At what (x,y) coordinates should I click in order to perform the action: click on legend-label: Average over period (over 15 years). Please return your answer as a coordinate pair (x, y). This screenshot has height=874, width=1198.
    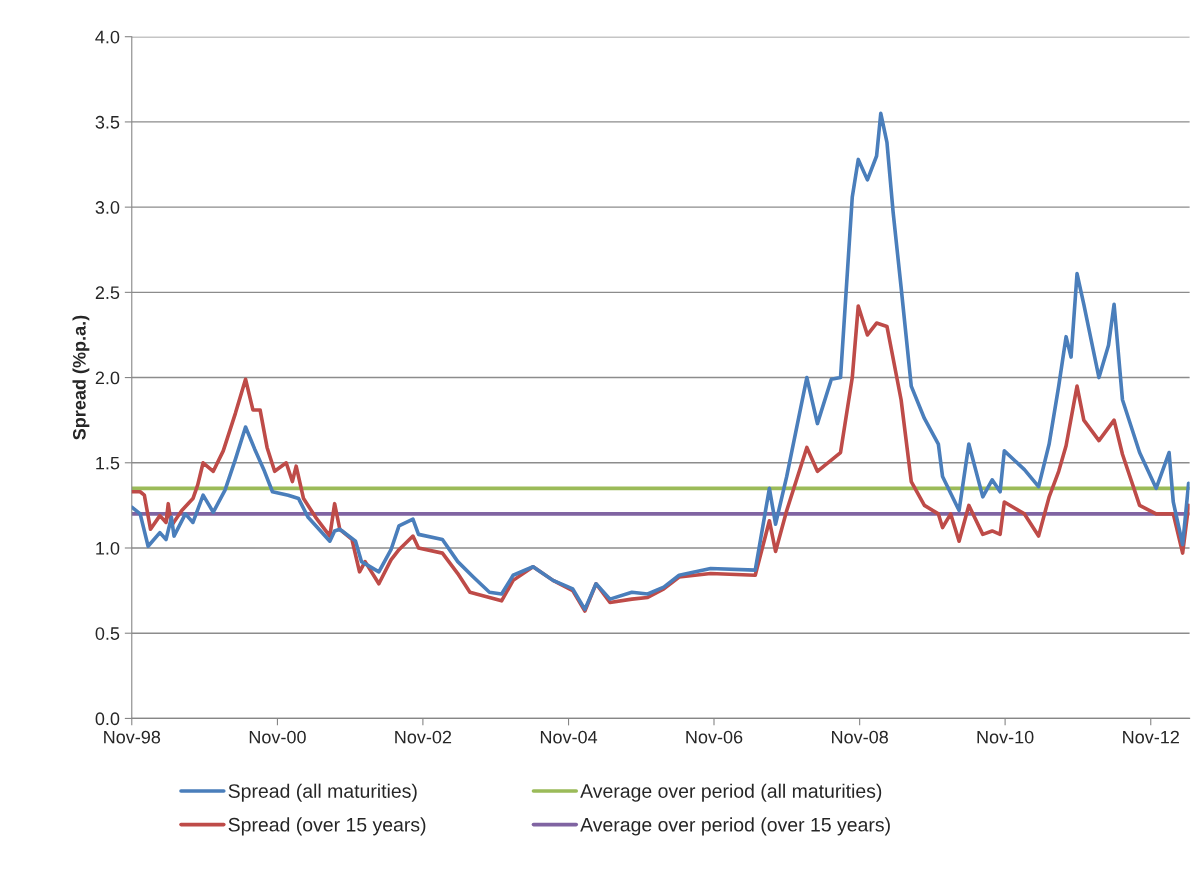
    Looking at the image, I should click on (735, 826).